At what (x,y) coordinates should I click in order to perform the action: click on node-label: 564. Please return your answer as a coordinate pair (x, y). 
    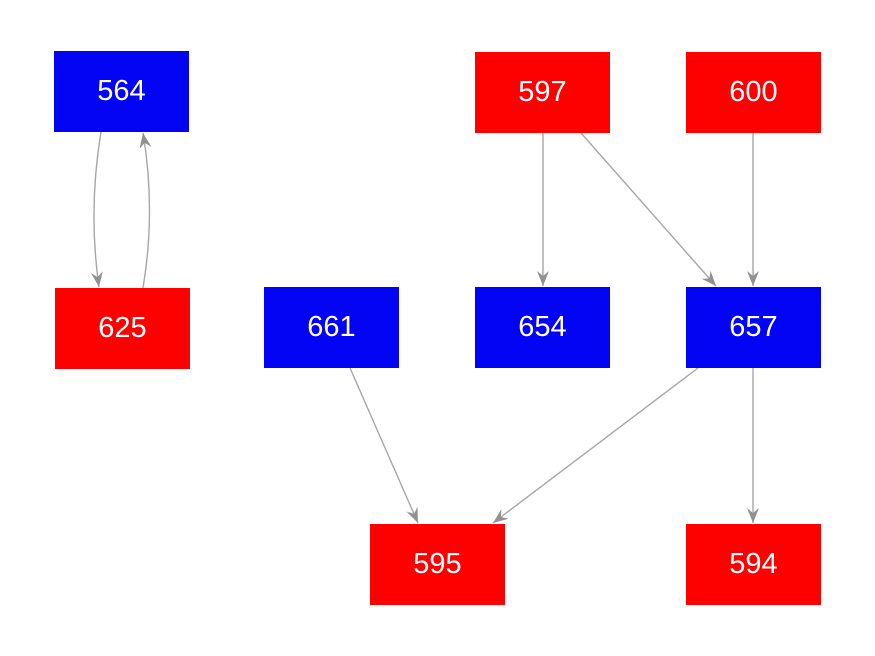
    Looking at the image, I should click on (121, 91).